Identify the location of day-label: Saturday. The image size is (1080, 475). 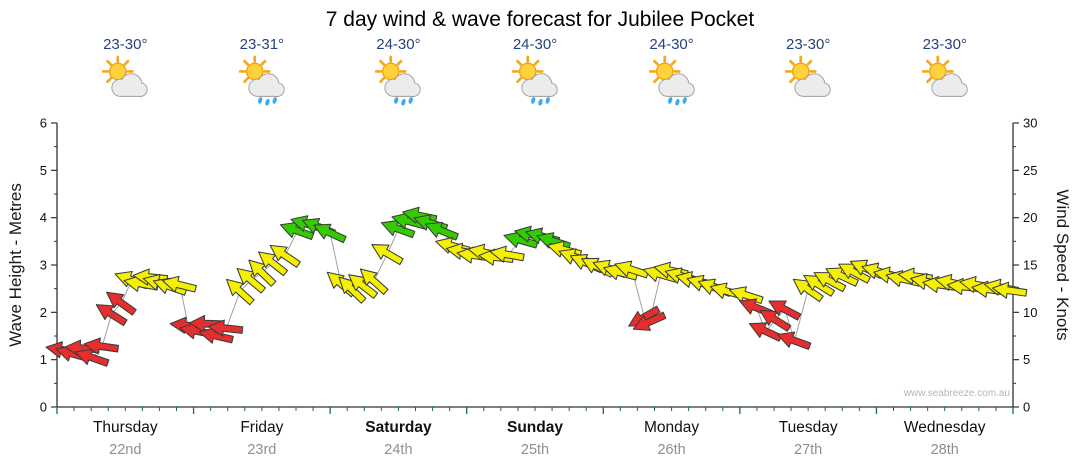
(398, 427).